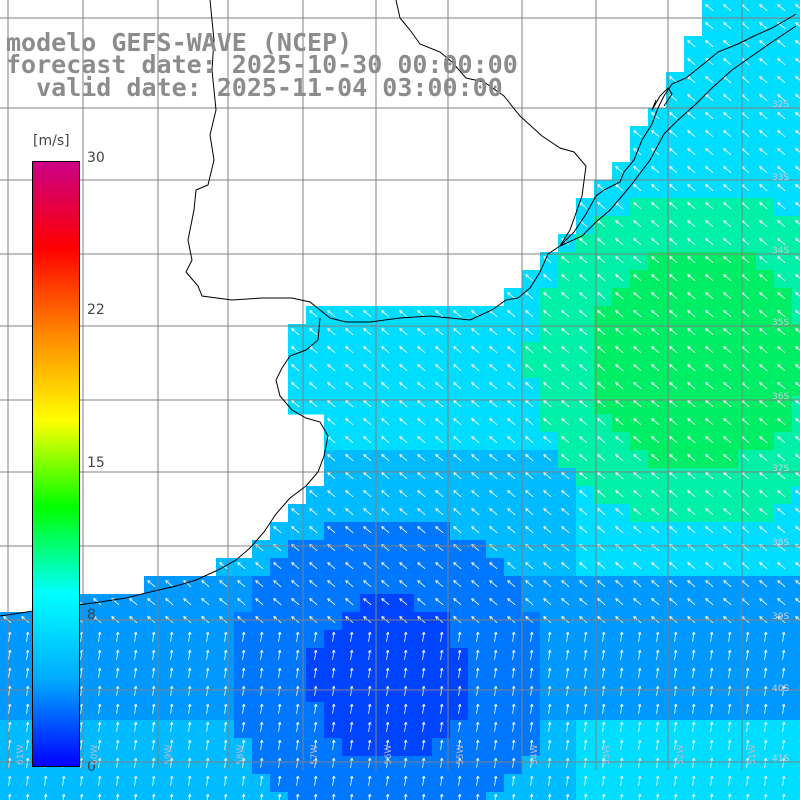 The height and width of the screenshot is (800, 800). What do you see at coordinates (781, 469) in the screenshot?
I see `lat-label: 37S` at bounding box center [781, 469].